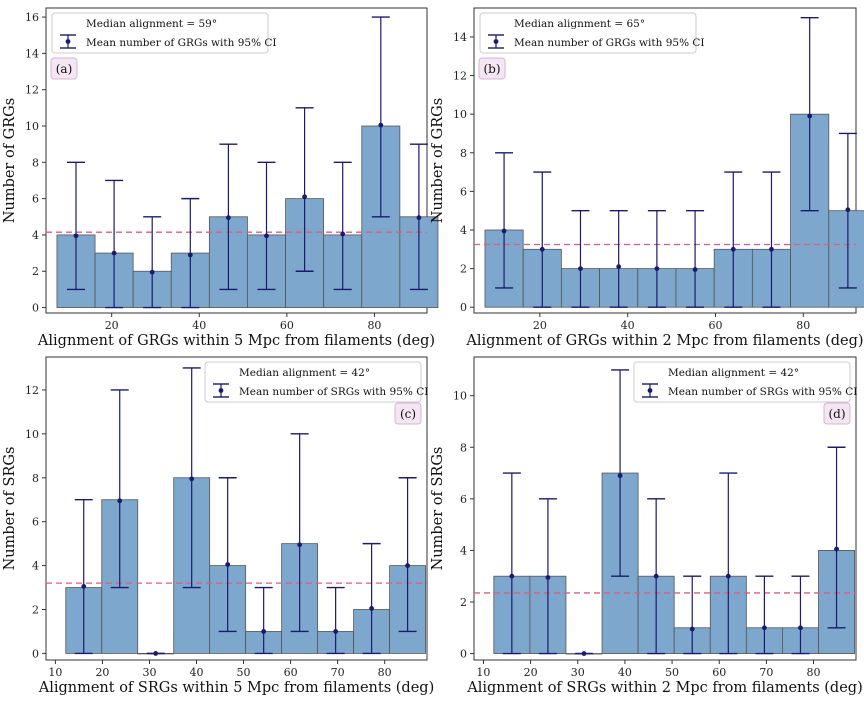  I want to click on panel-label: (c), so click(408, 414).